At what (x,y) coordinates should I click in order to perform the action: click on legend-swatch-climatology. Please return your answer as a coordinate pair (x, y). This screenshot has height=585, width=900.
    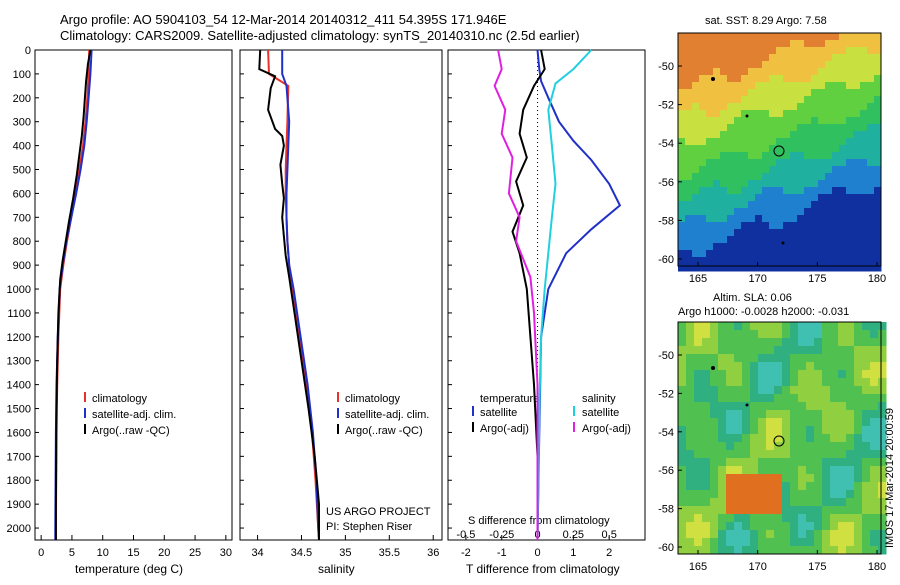
    Looking at the image, I should click on (338, 397).